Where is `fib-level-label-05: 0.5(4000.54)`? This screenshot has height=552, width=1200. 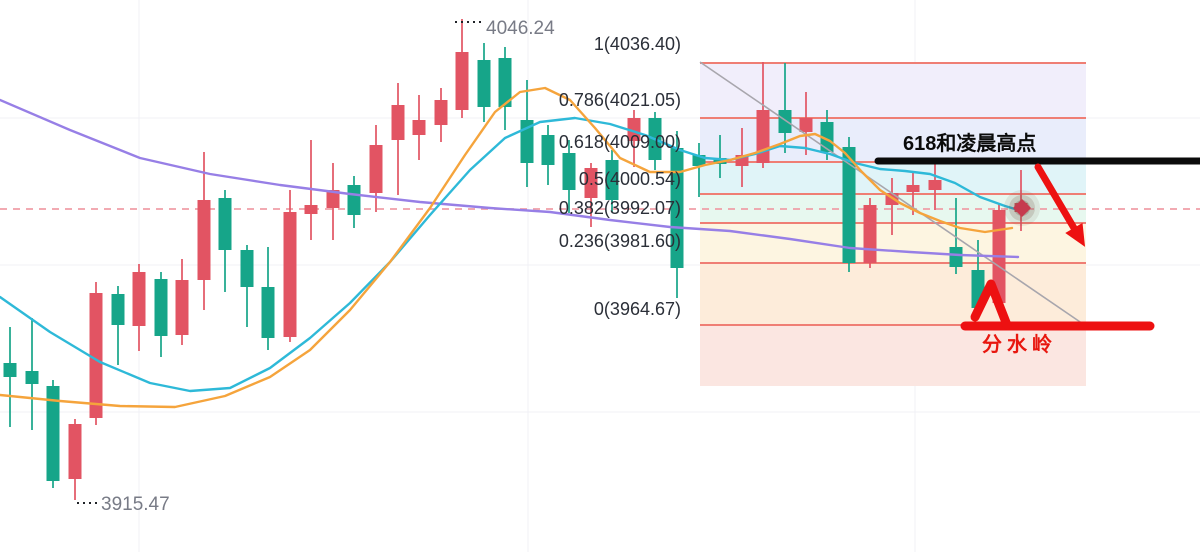
fib-level-label-05: 0.5(4000.54) is located at coordinates (629, 179).